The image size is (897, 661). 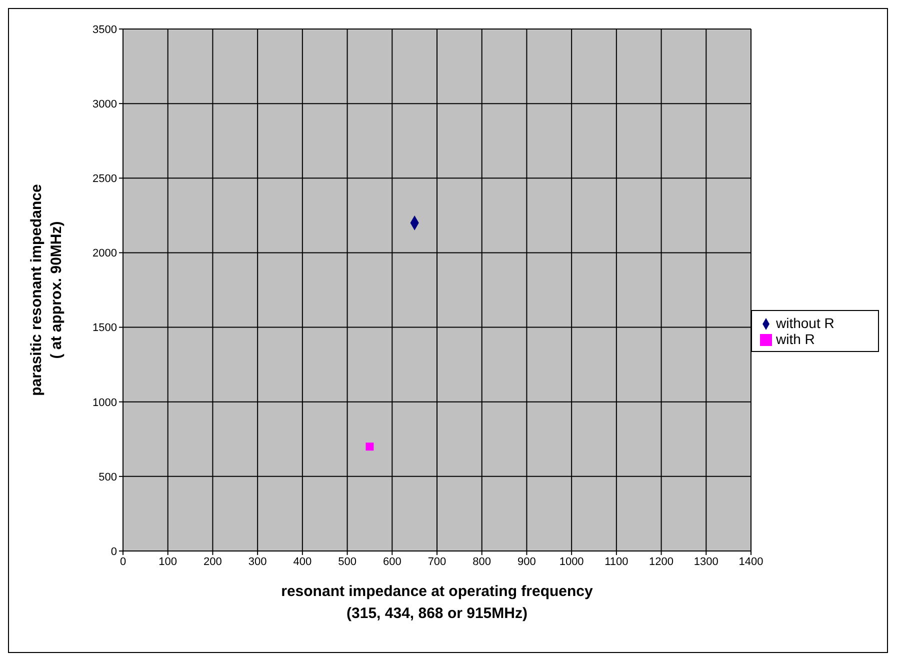 What do you see at coordinates (616, 562) in the screenshot?
I see `x-tick-label: 1100` at bounding box center [616, 562].